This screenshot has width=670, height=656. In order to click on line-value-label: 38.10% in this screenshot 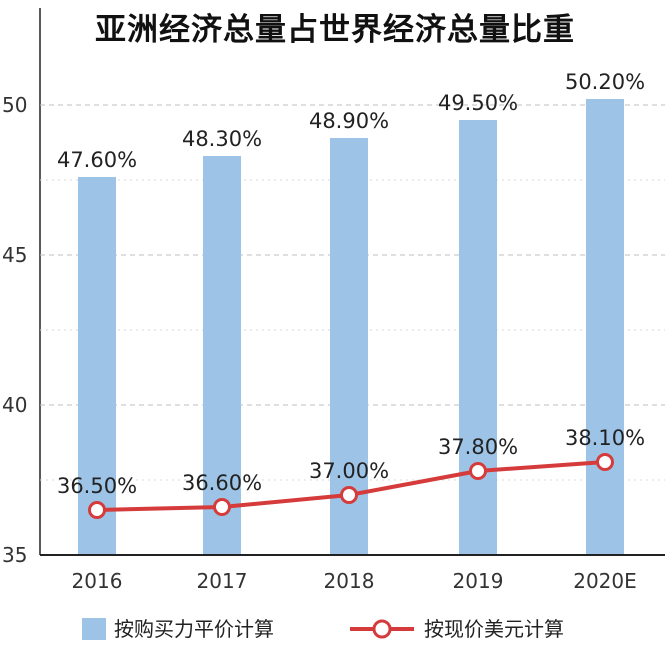, I will do `click(605, 438)`.